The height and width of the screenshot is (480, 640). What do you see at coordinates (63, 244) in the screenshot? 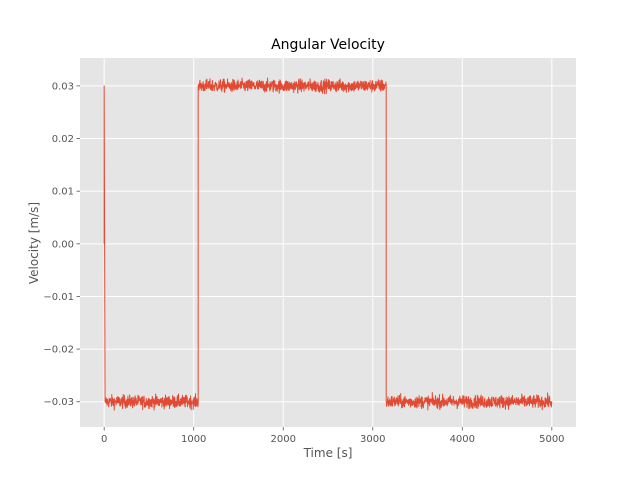
I see `y-tick-label: 0.00` at bounding box center [63, 244].